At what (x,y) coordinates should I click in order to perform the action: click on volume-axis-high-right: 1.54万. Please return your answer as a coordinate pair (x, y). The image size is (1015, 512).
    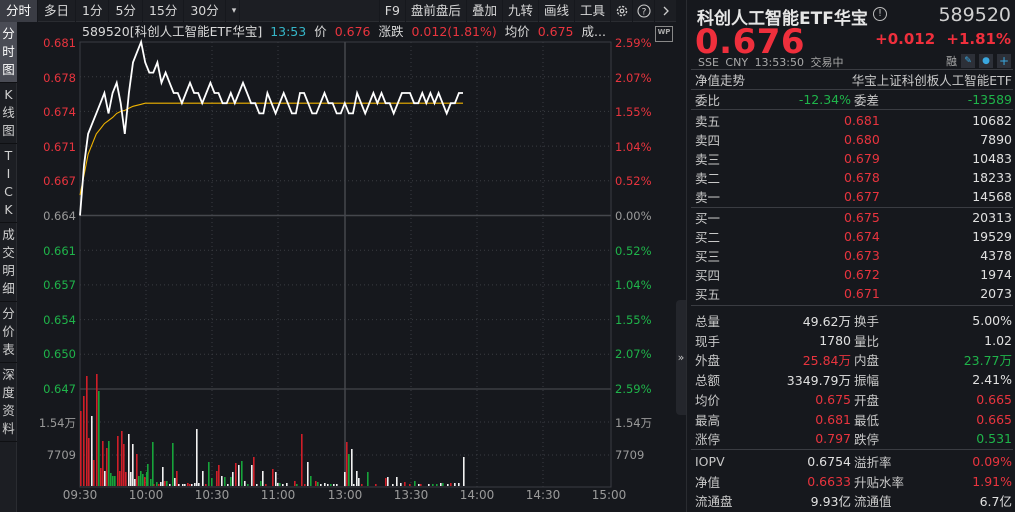
    Looking at the image, I should click on (634, 423).